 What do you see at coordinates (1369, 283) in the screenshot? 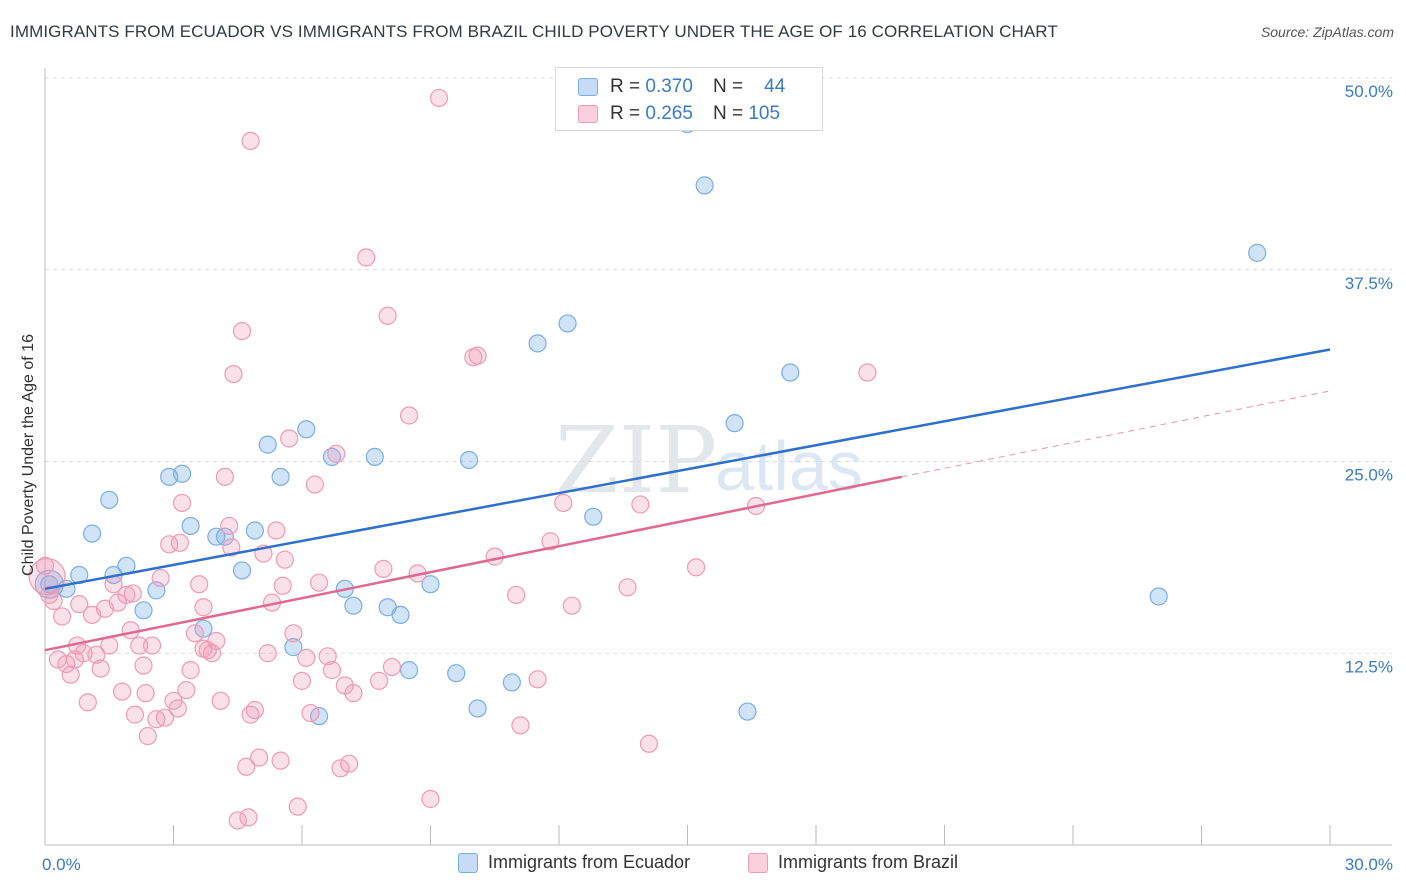
I see `y-tick-label: 37.5%` at bounding box center [1369, 283].